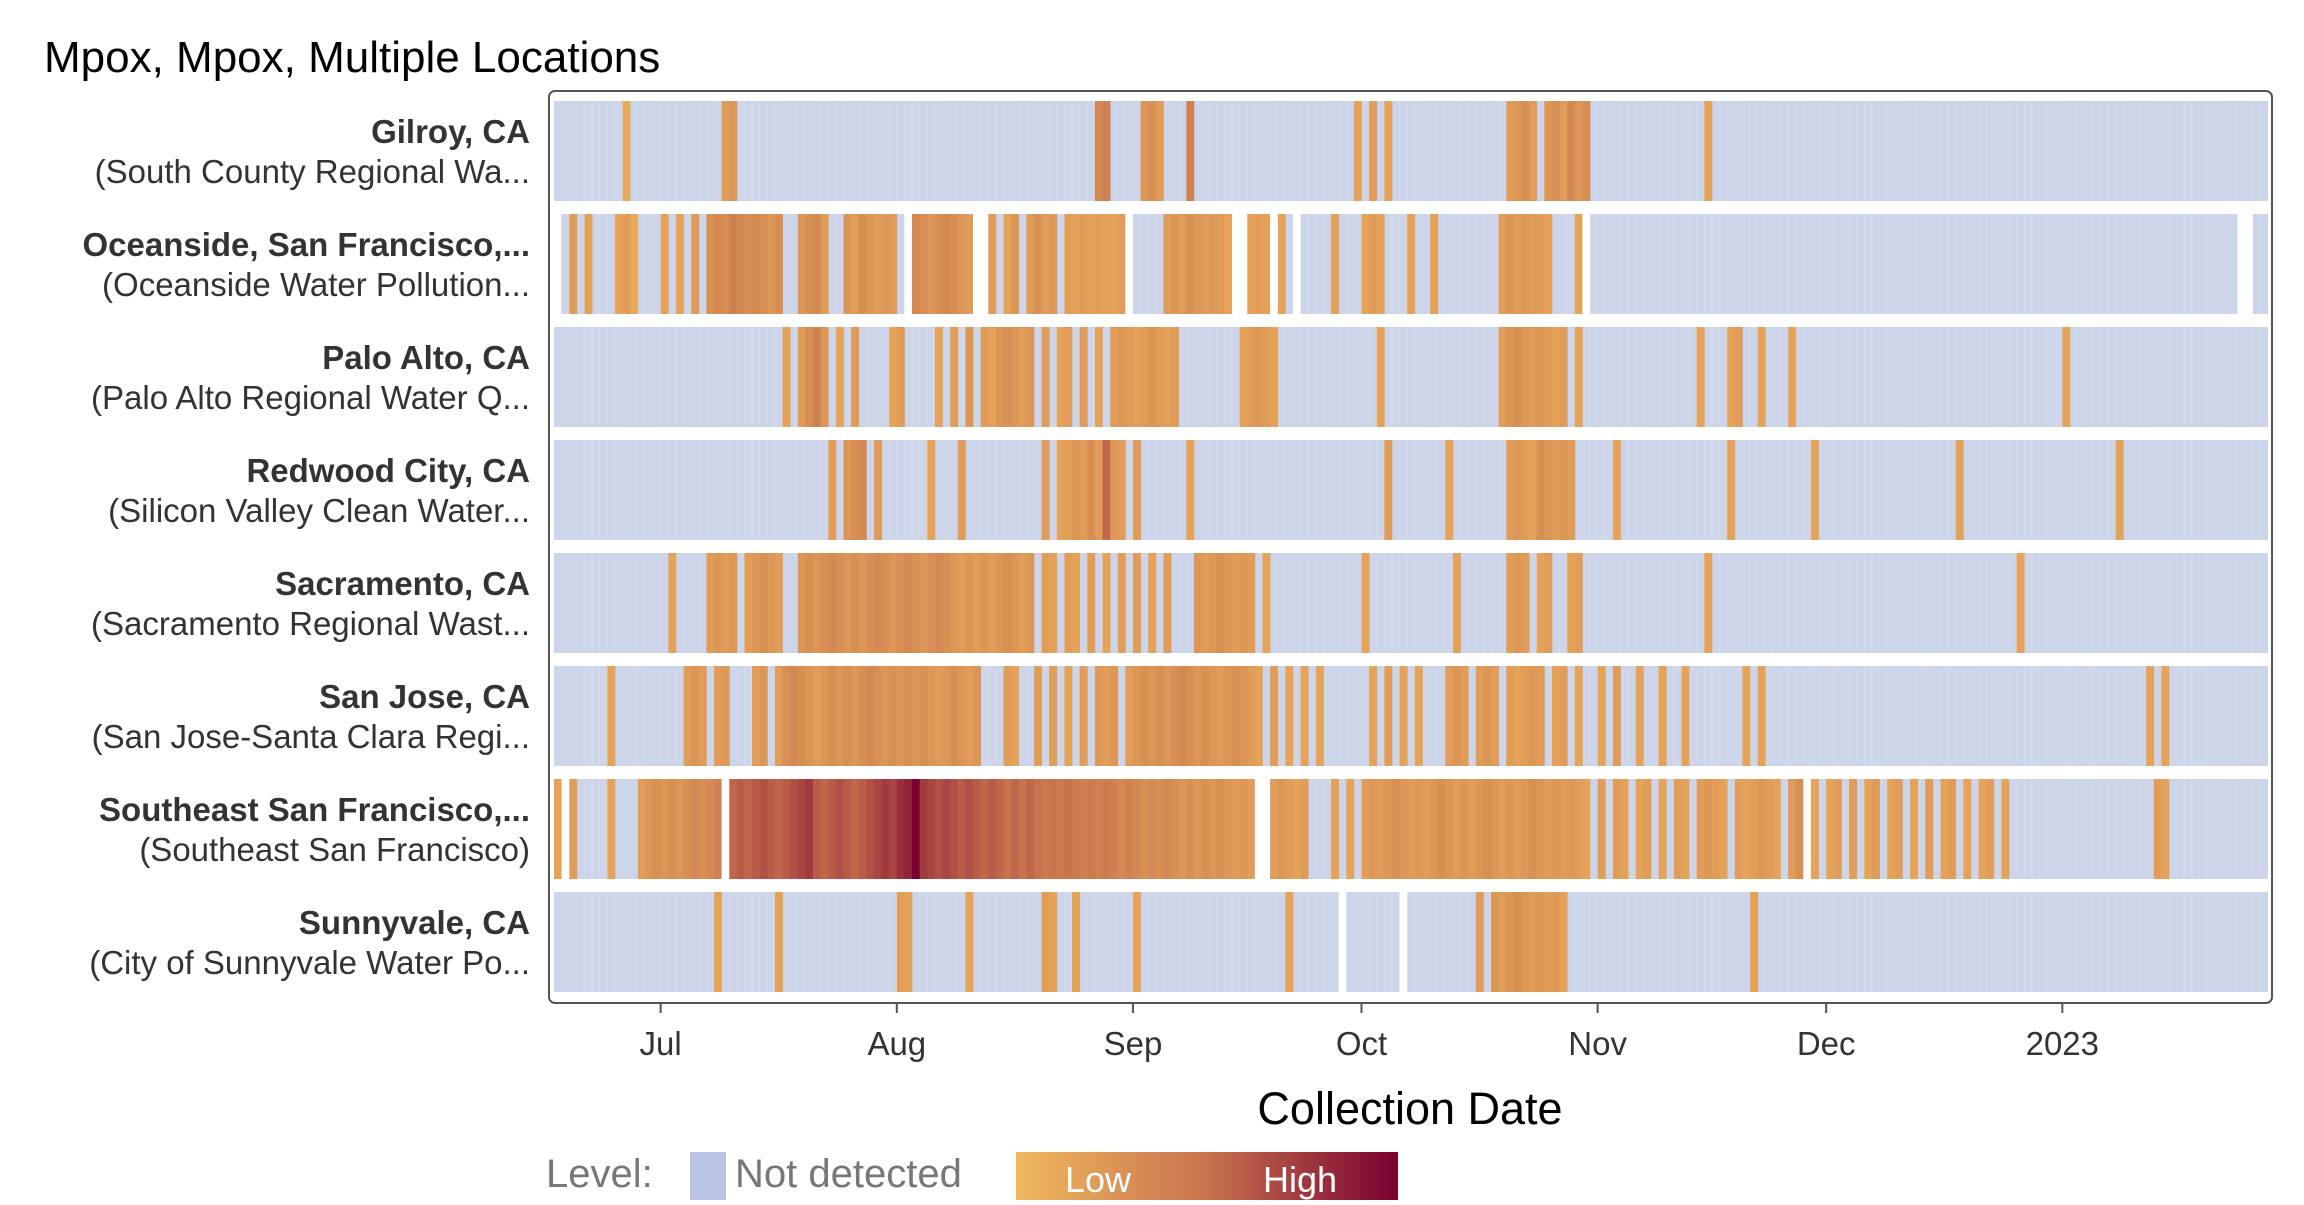 This screenshot has width=2304, height=1205. What do you see at coordinates (1597, 1043) in the screenshot?
I see `x-tick-label: Nov` at bounding box center [1597, 1043].